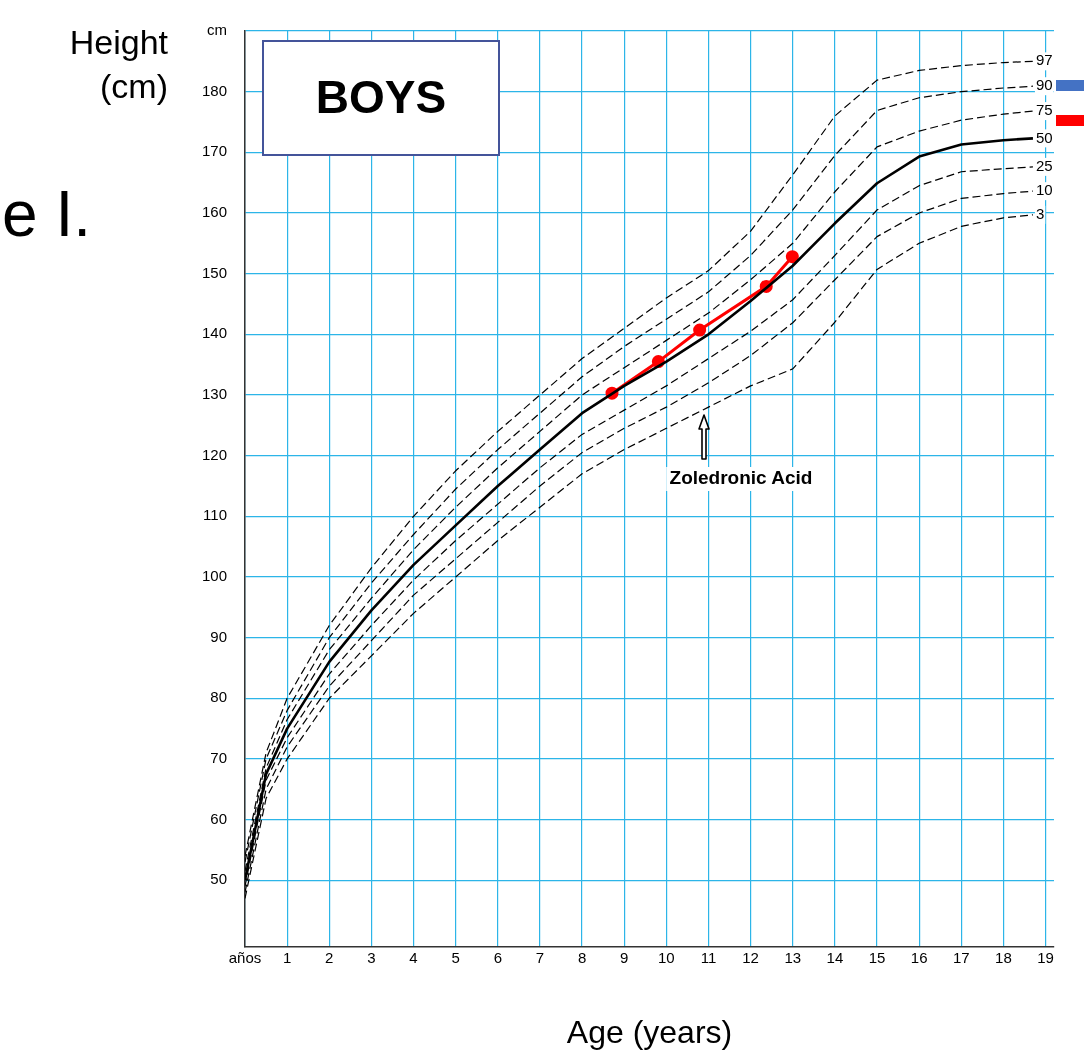  What do you see at coordinates (1044, 166) in the screenshot?
I see `series-label: 25` at bounding box center [1044, 166].